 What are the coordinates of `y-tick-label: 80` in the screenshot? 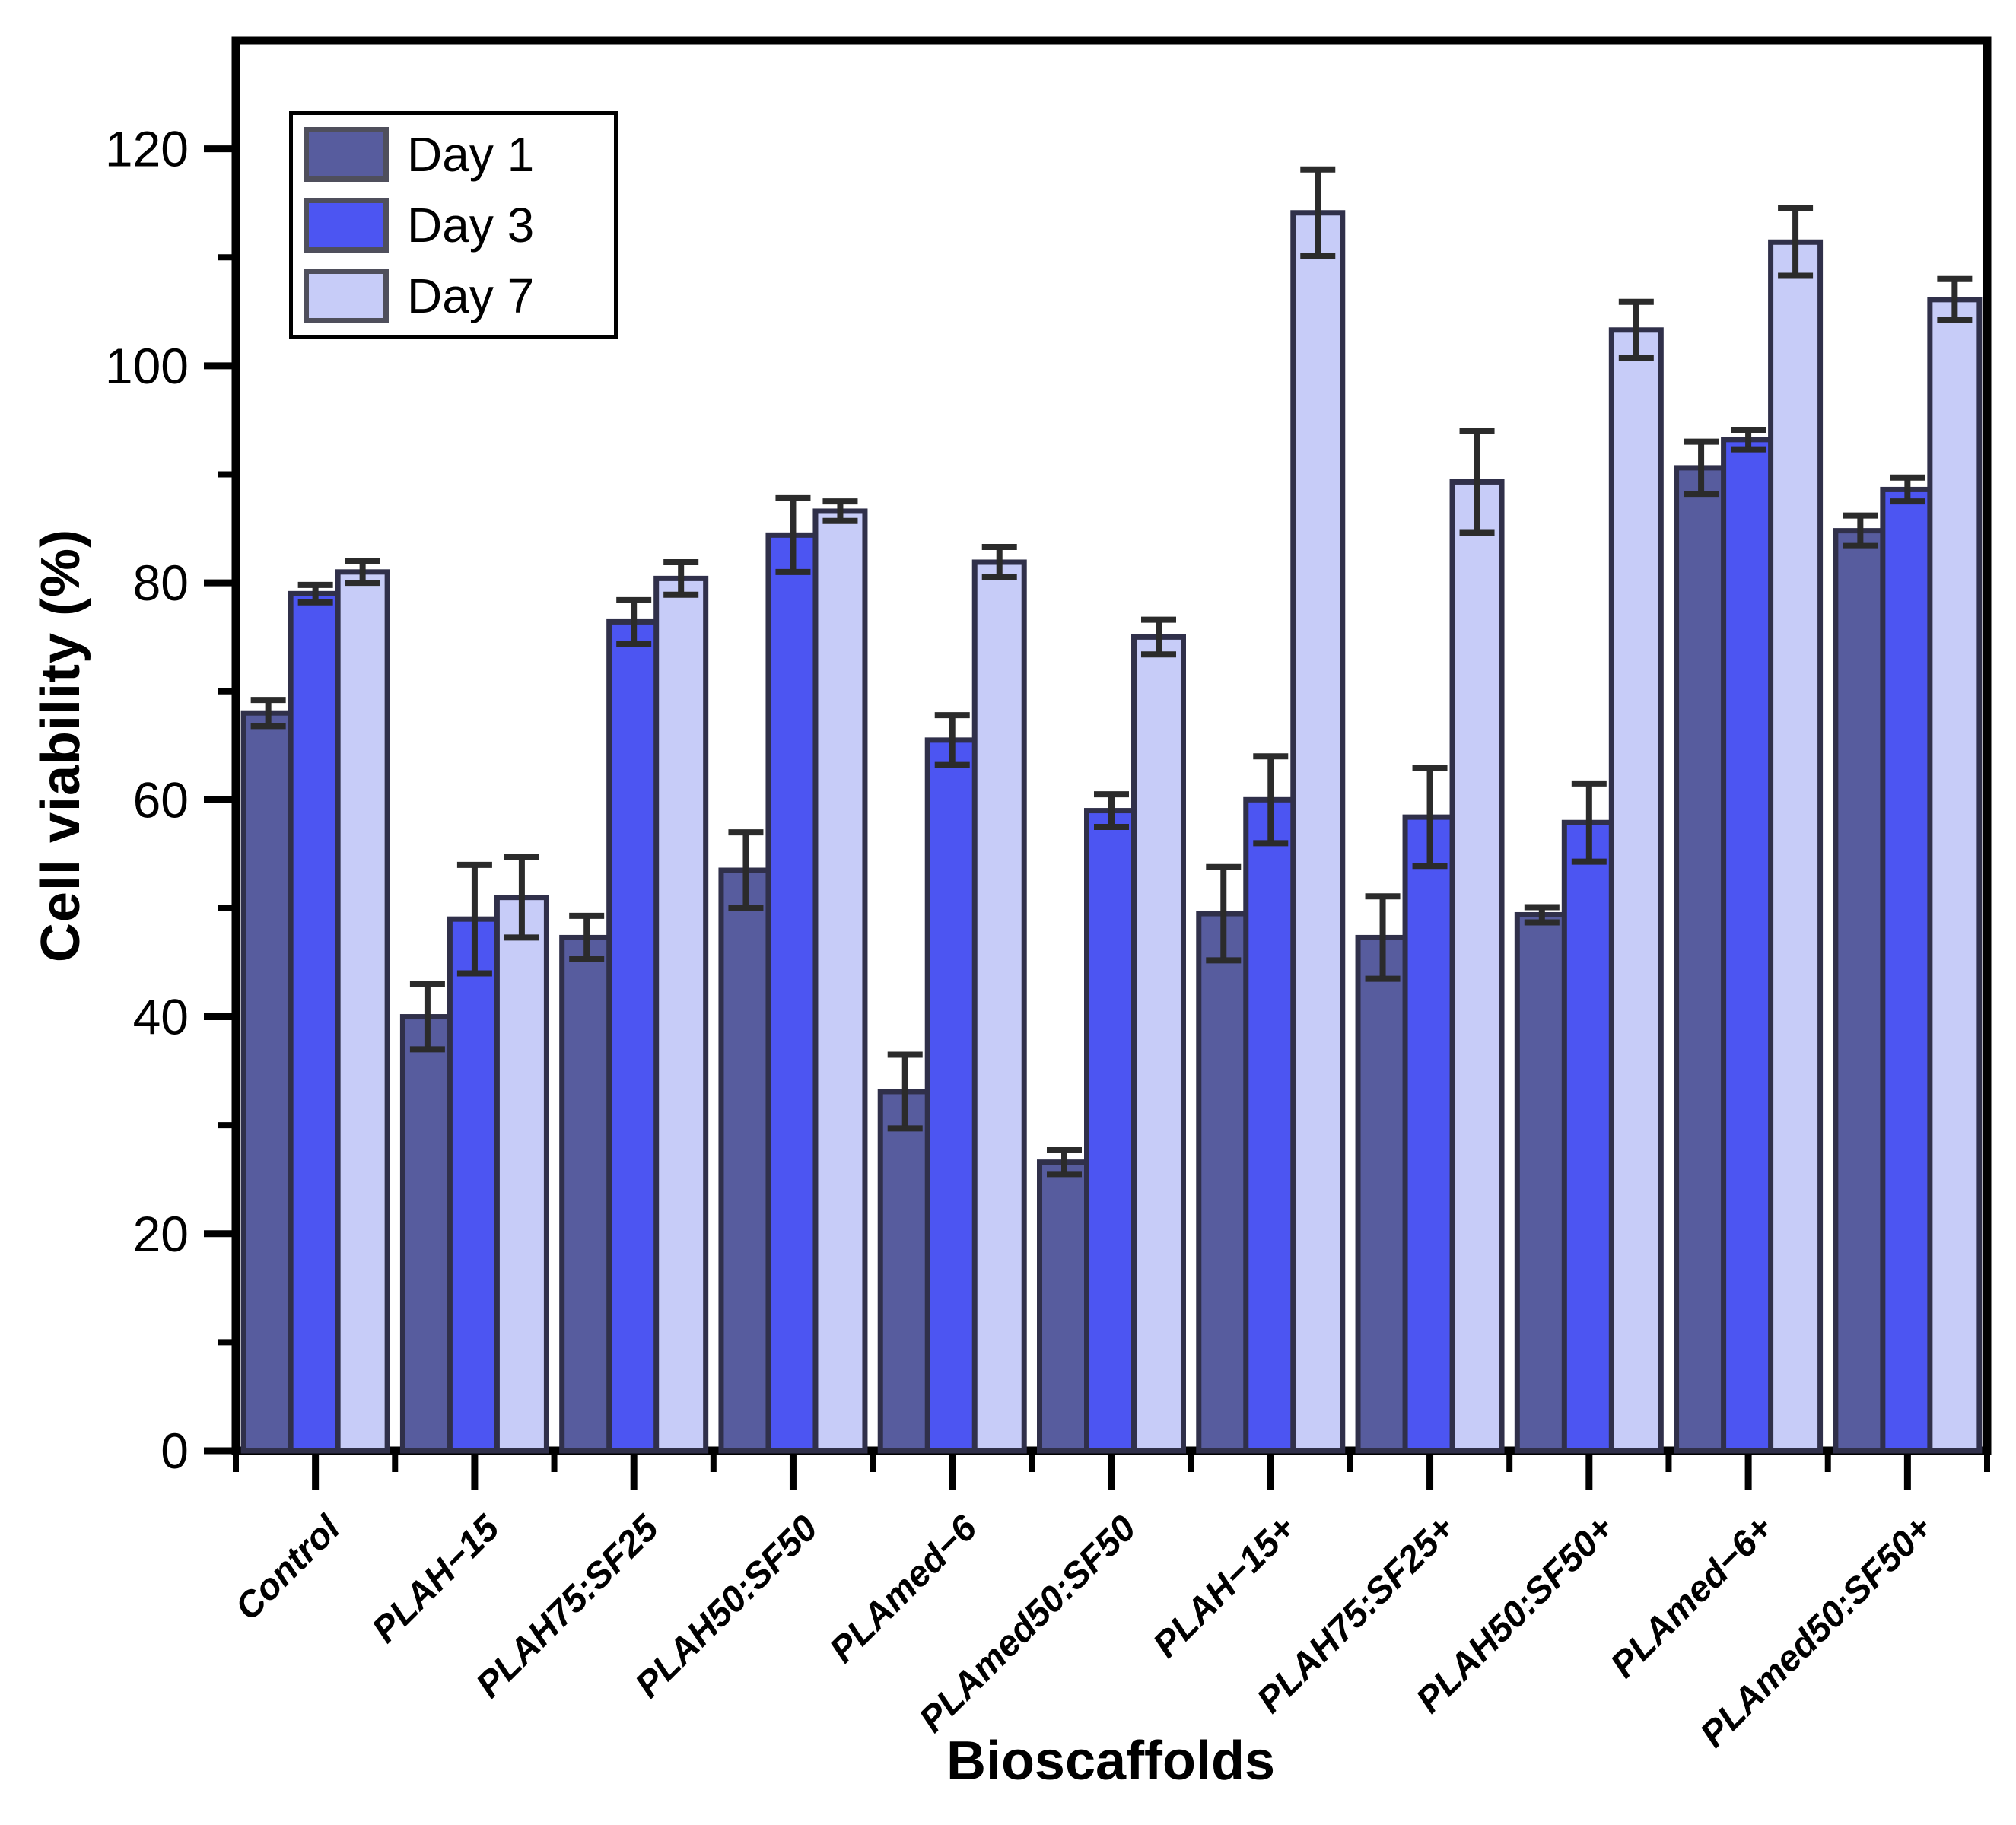 It's located at (161, 583).